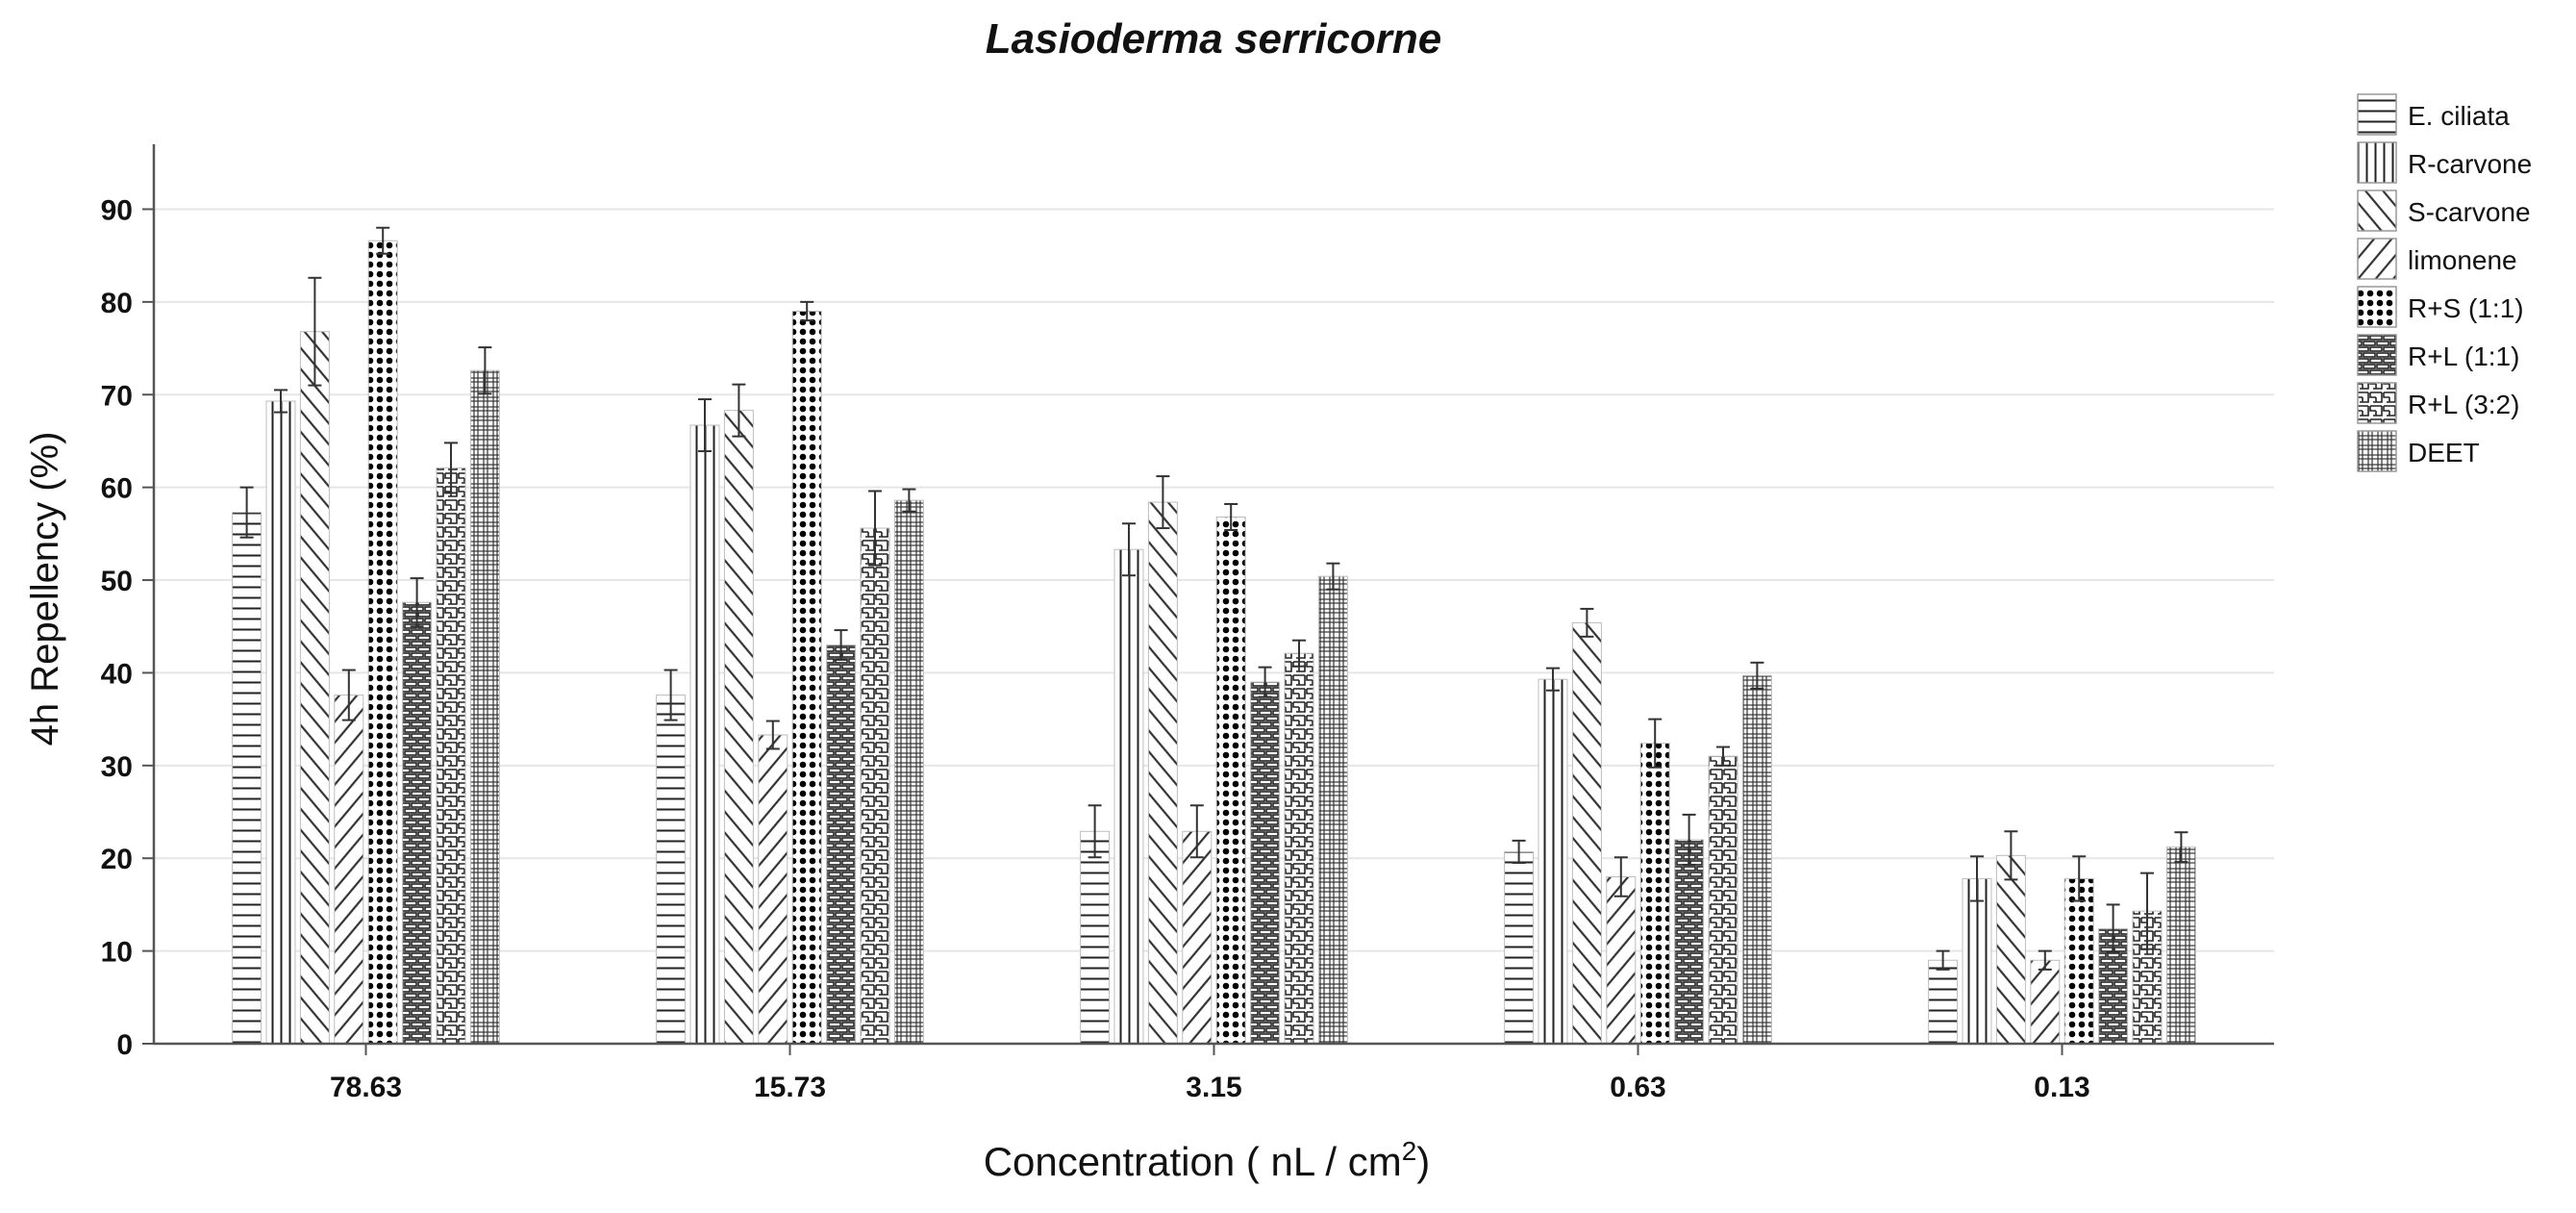  I want to click on x-tick-label: 0.63, so click(1637, 1087).